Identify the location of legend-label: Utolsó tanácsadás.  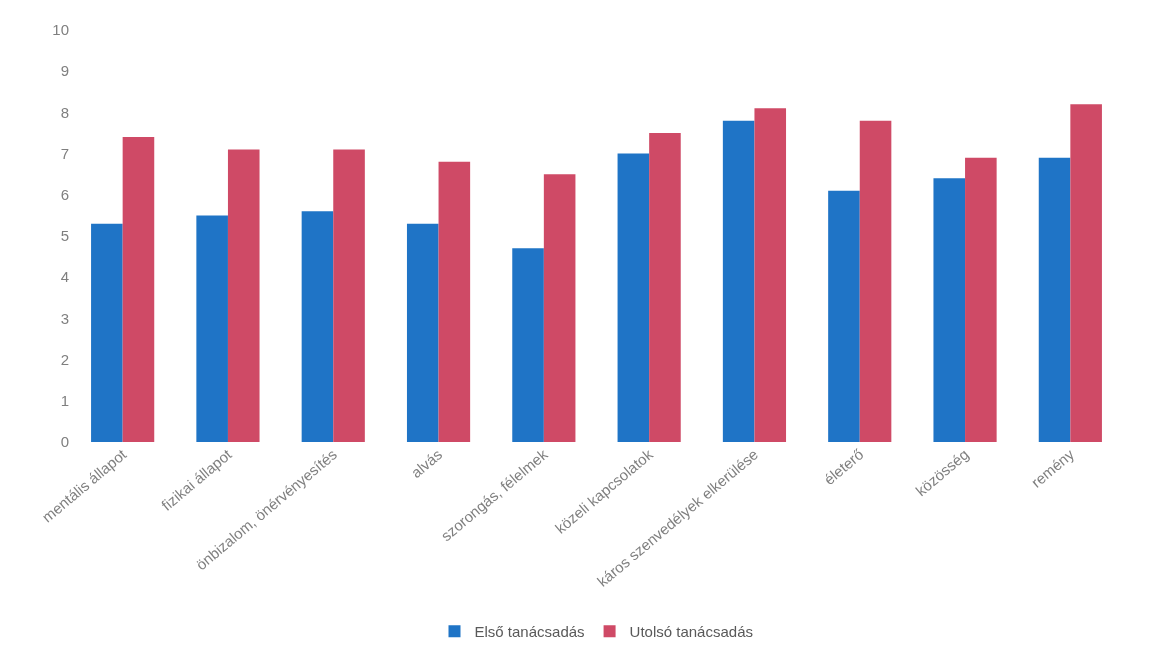
(691, 632).